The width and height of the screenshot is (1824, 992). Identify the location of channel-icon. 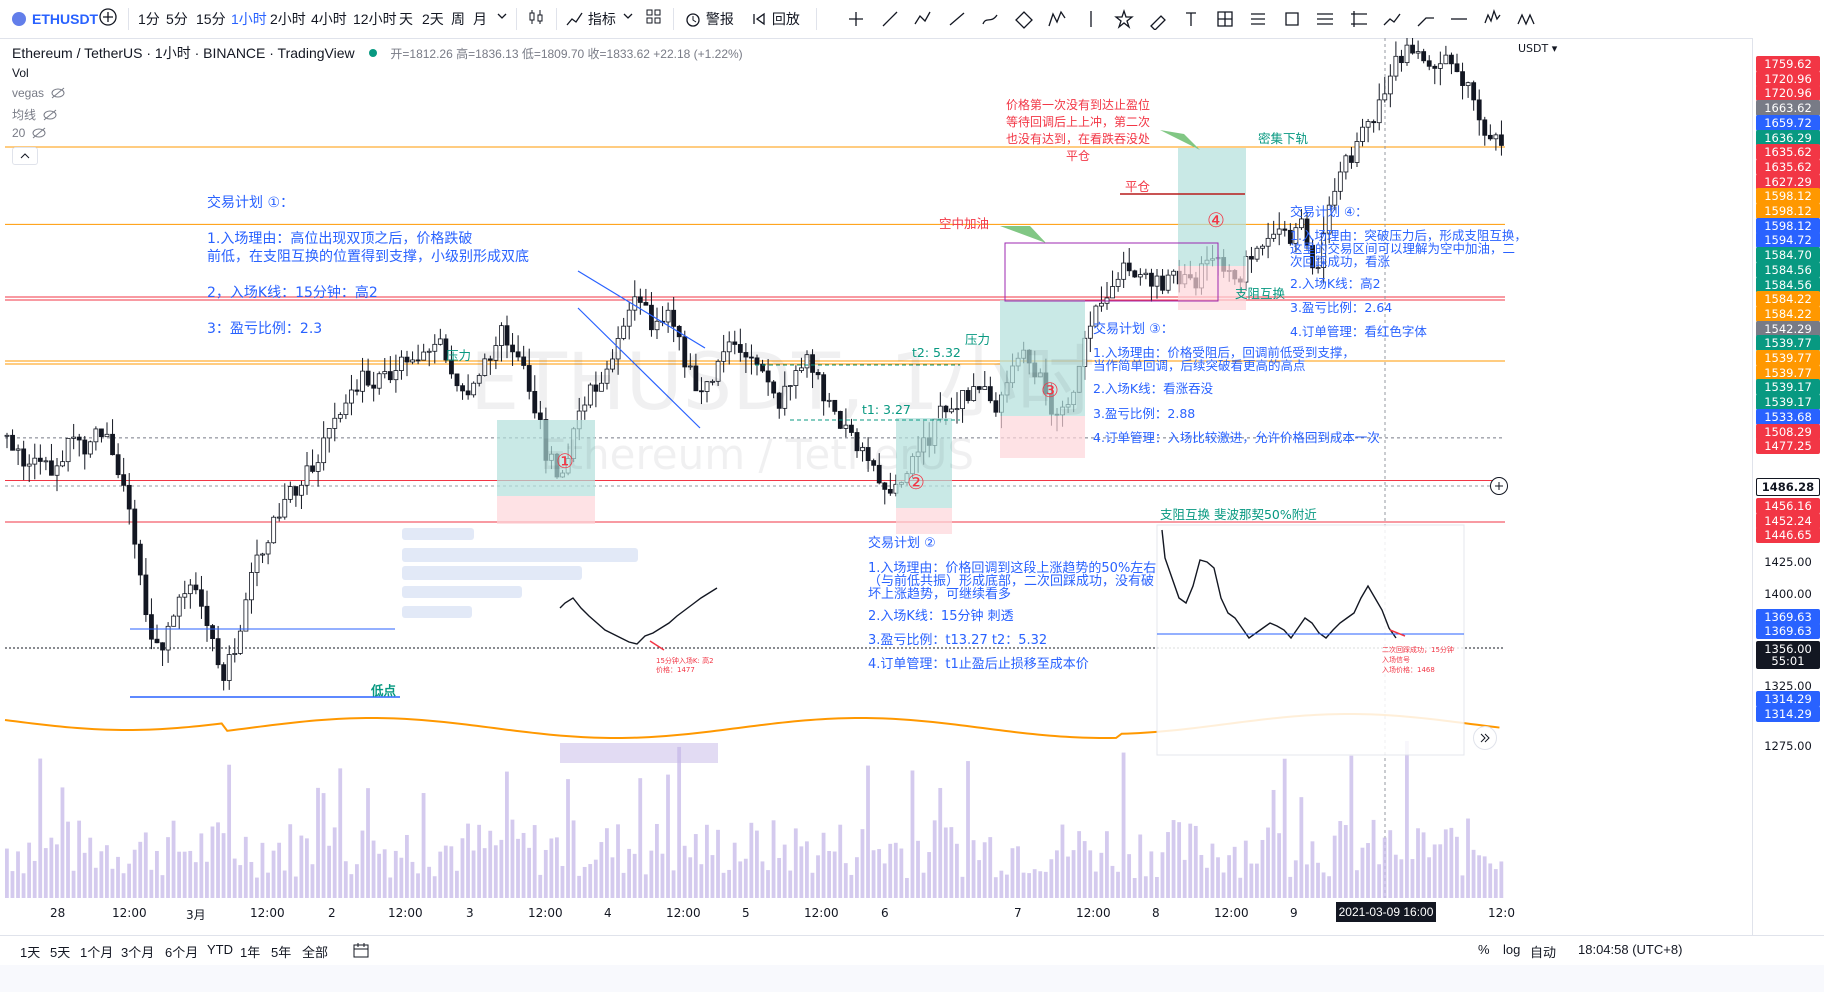
(1024, 19).